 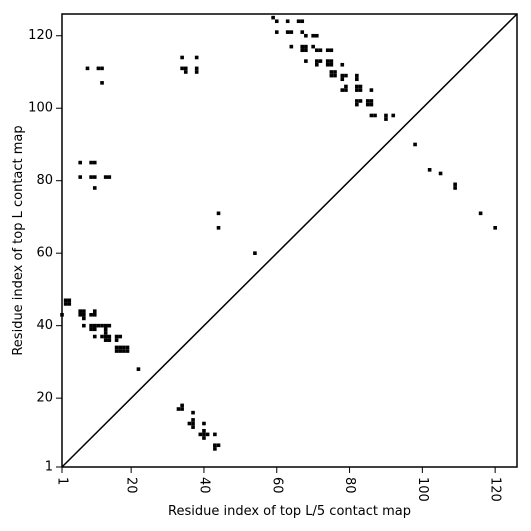 I want to click on y-tick-label: 60, so click(x=44, y=253).